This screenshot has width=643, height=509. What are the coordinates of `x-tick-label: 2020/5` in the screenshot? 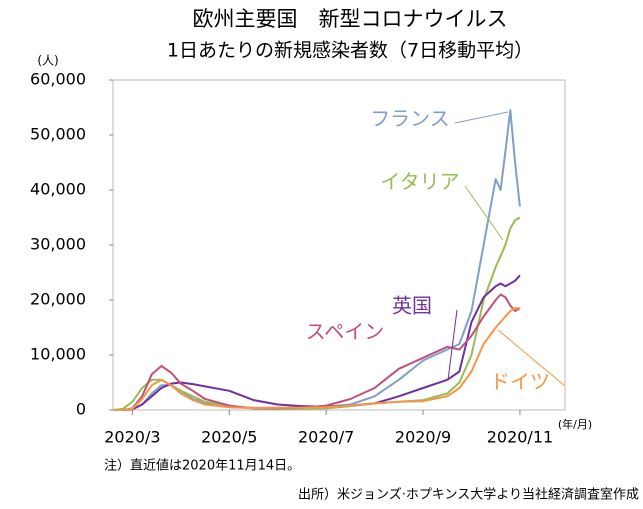 It's located at (229, 437).